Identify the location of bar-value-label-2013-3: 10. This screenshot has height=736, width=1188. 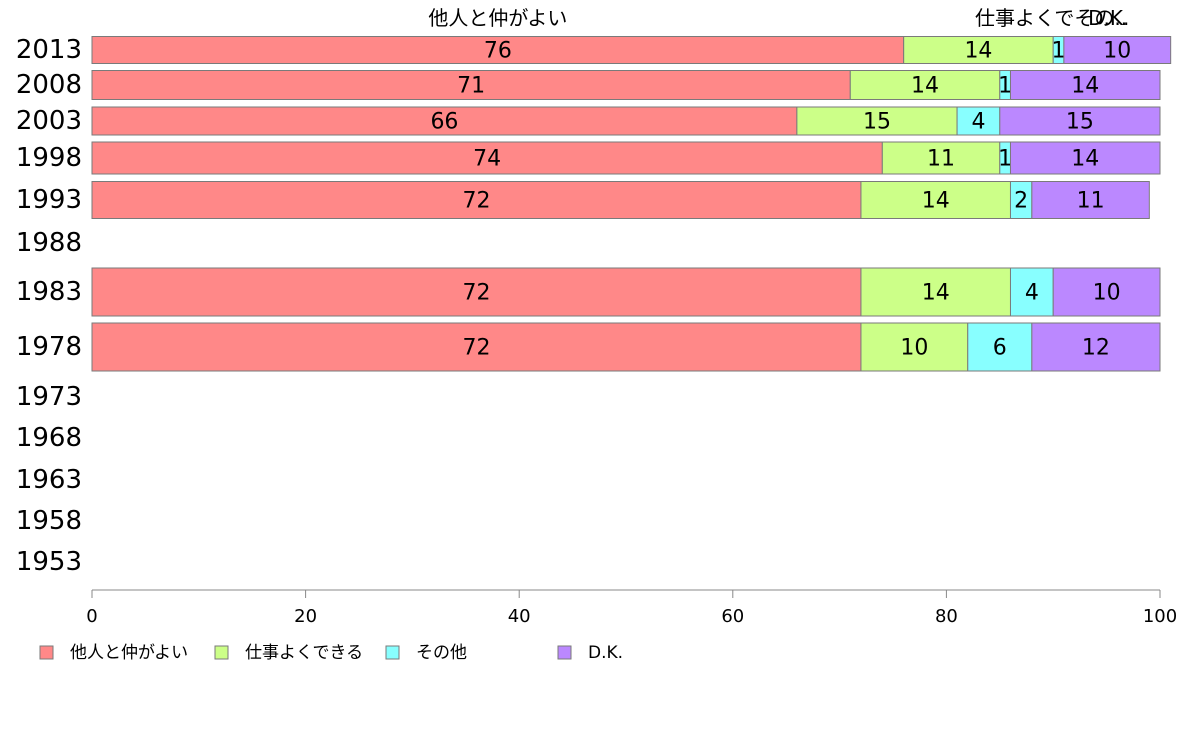
(1117, 51).